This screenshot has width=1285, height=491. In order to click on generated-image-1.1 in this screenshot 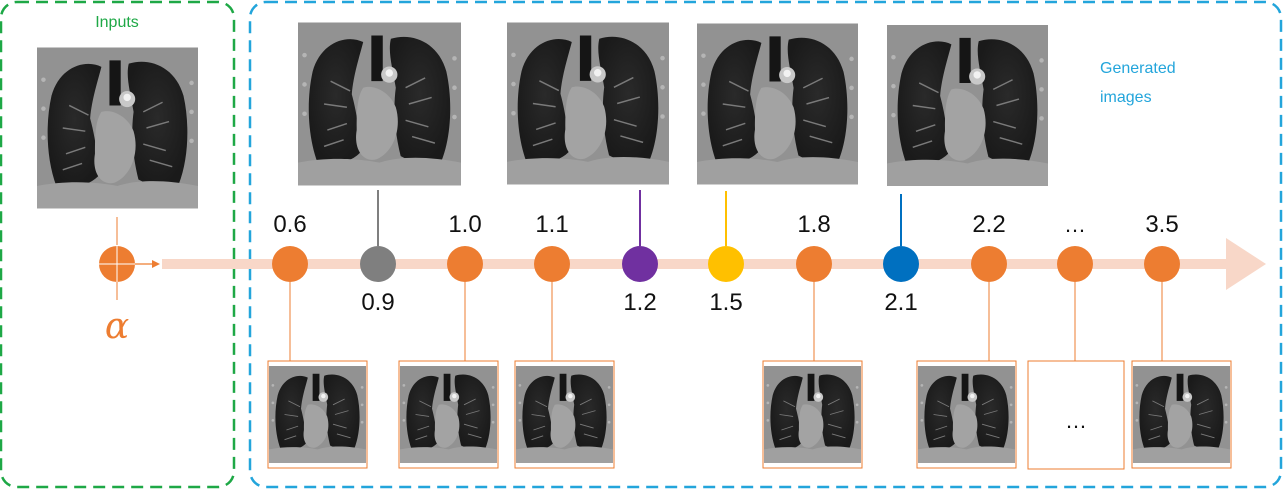, I will do `click(564, 414)`.